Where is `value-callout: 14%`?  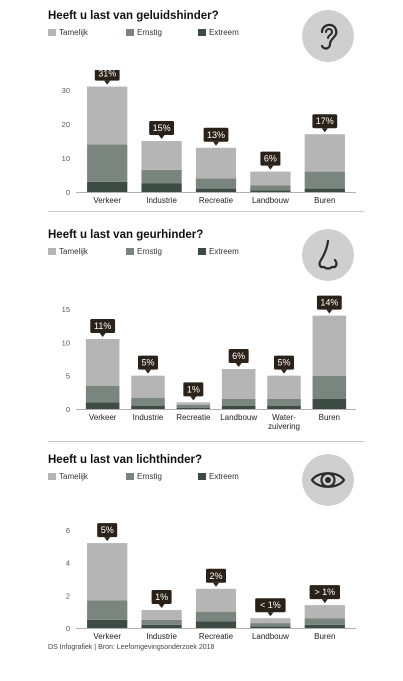 value-callout: 14% is located at coordinates (329, 304).